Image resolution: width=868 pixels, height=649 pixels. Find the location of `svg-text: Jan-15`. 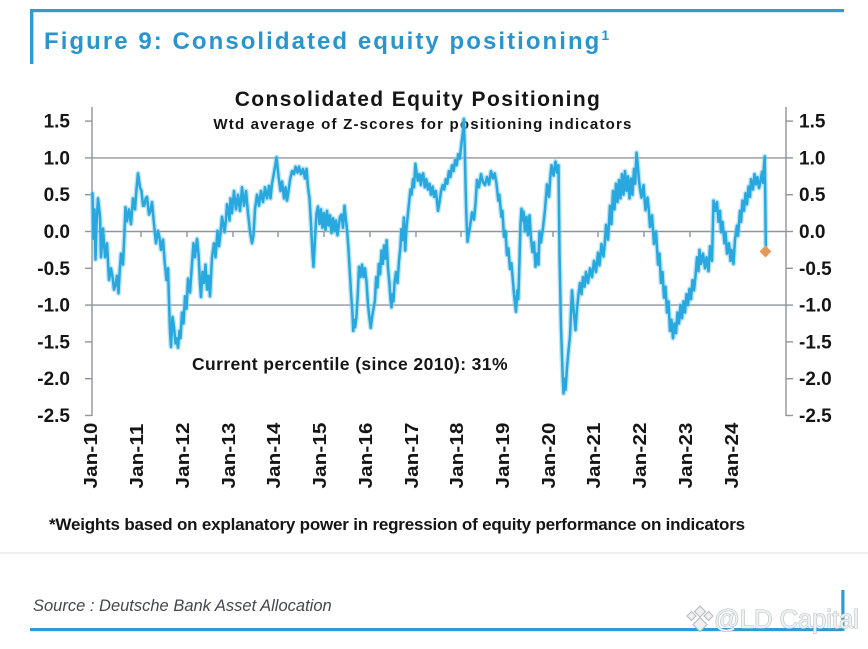

svg-text: Jan-15 is located at coordinates (320, 455).